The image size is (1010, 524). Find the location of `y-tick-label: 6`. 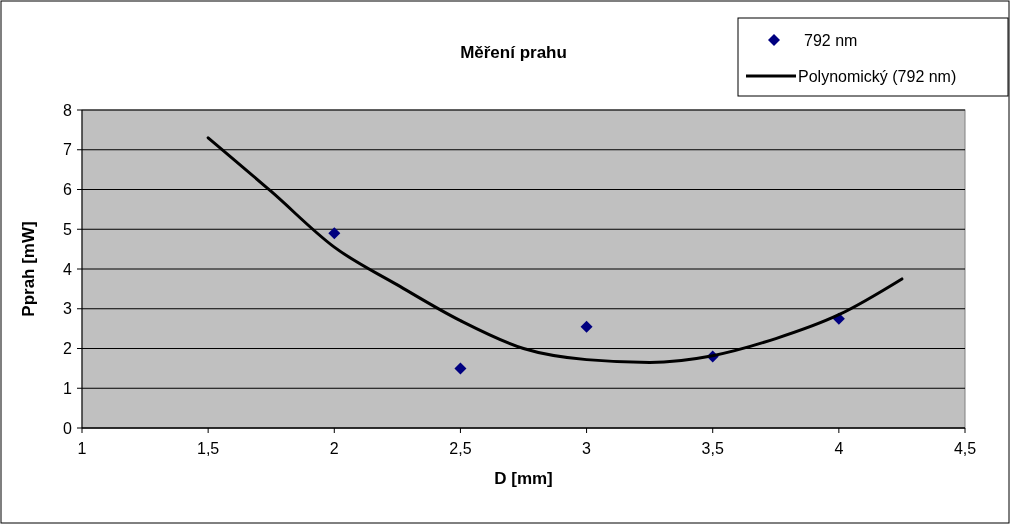

y-tick-label: 6 is located at coordinates (68, 190).